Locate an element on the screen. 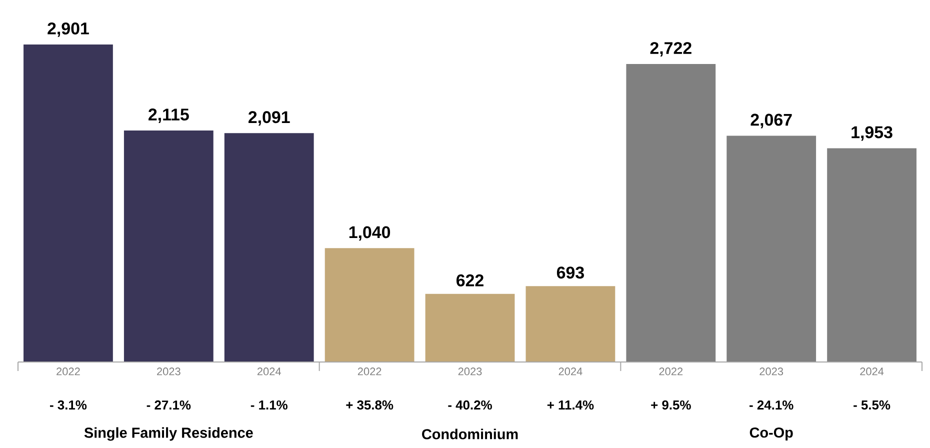  text: Co-Op is located at coordinates (771, 434).